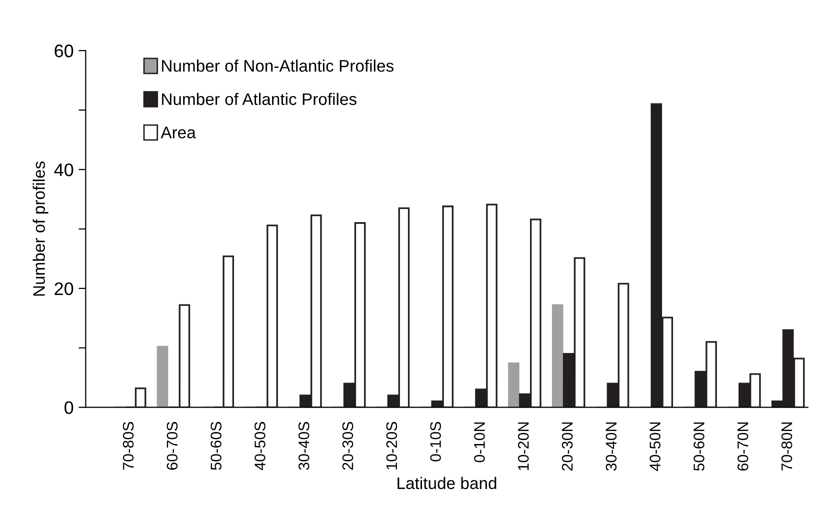 This screenshot has width=816, height=506. What do you see at coordinates (304, 446) in the screenshot?
I see `x-tick-label: 30-40S` at bounding box center [304, 446].